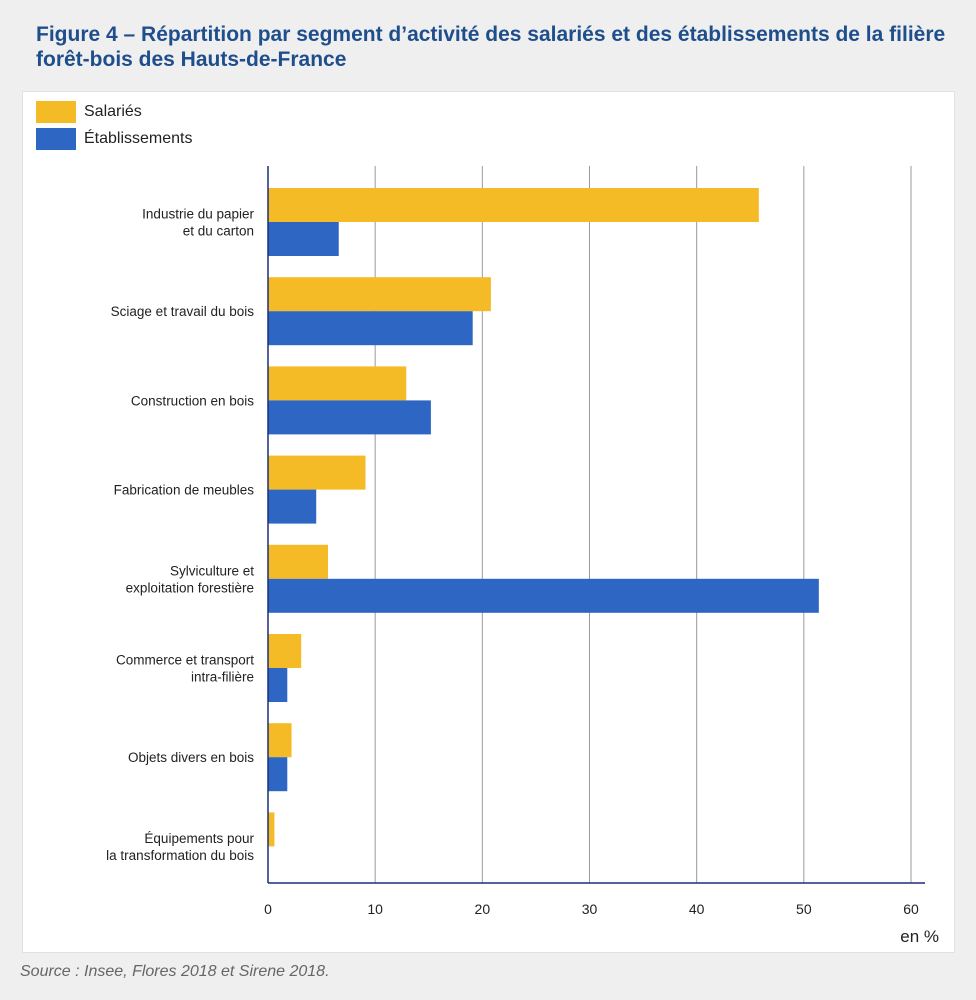 Image resolution: width=976 pixels, height=1000 pixels. Describe the element at coordinates (697, 909) in the screenshot. I see `x-tick-label: 40` at that location.